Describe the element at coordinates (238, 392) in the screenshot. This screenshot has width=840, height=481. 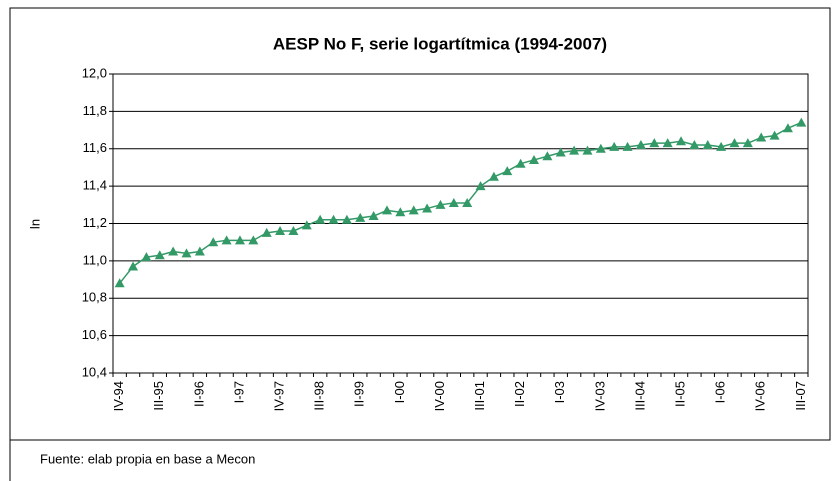
I see `x-tick-label: I-97` at that location.